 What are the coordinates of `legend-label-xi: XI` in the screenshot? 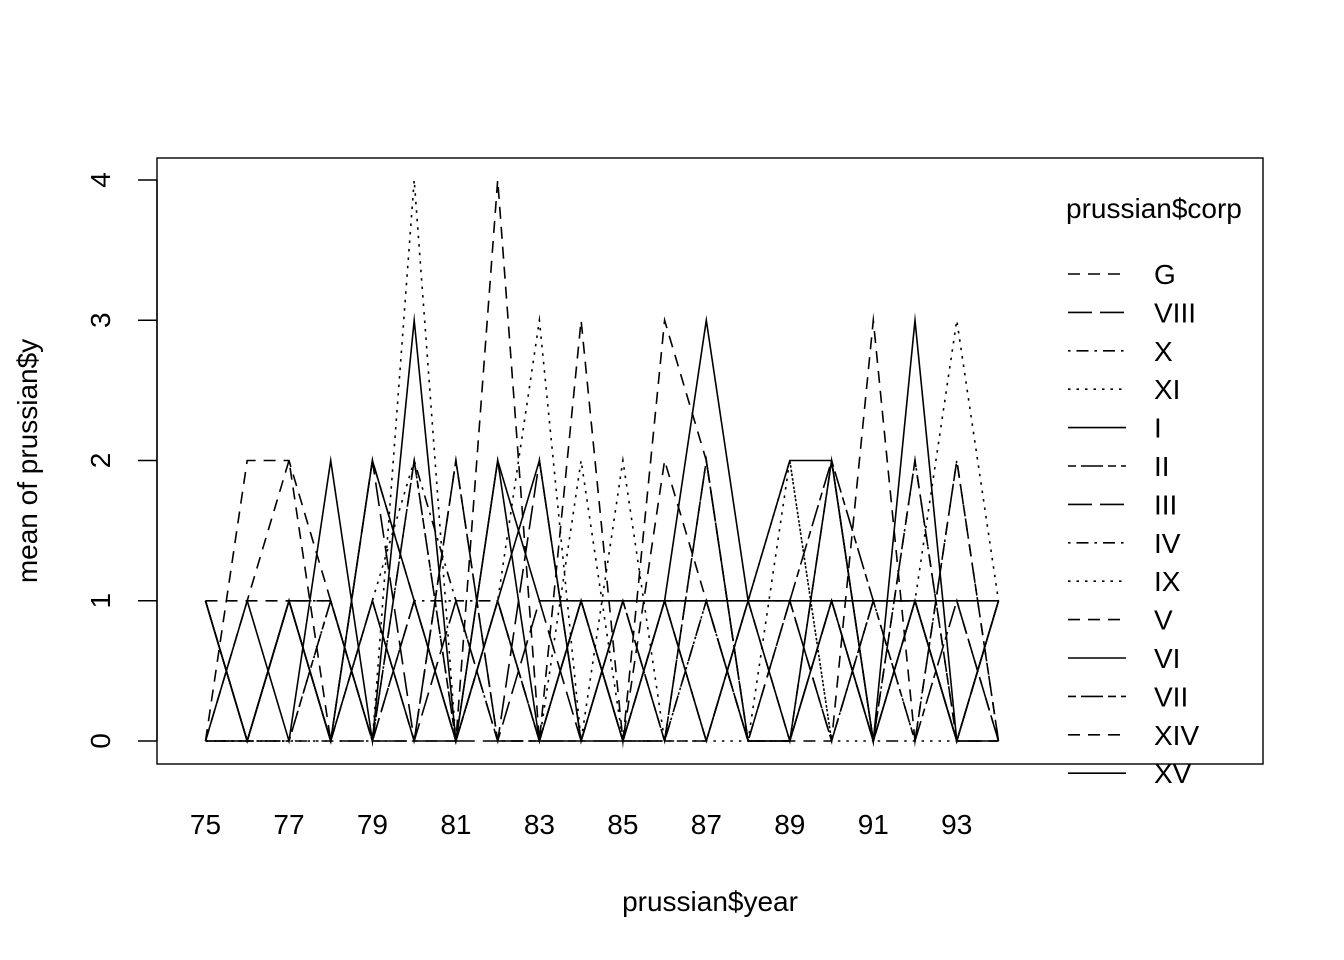 It's located at (1167, 389).